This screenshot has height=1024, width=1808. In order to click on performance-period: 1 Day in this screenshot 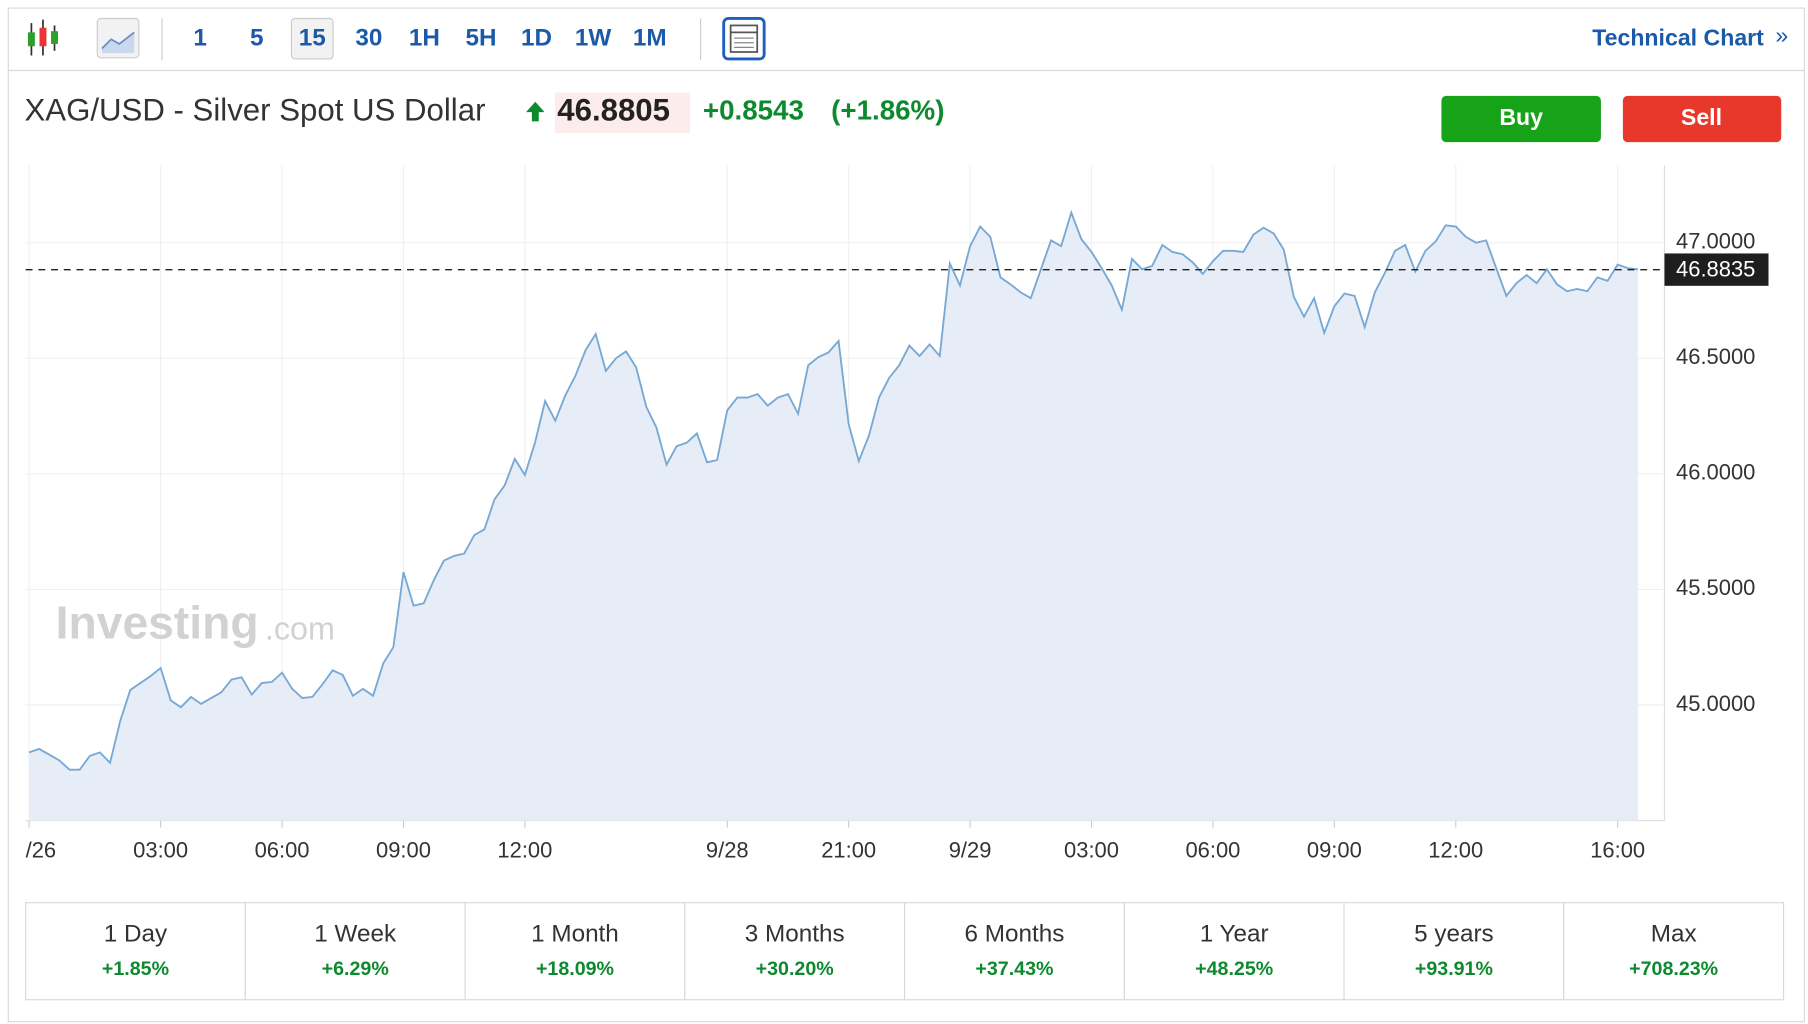, I will do `click(136, 933)`.